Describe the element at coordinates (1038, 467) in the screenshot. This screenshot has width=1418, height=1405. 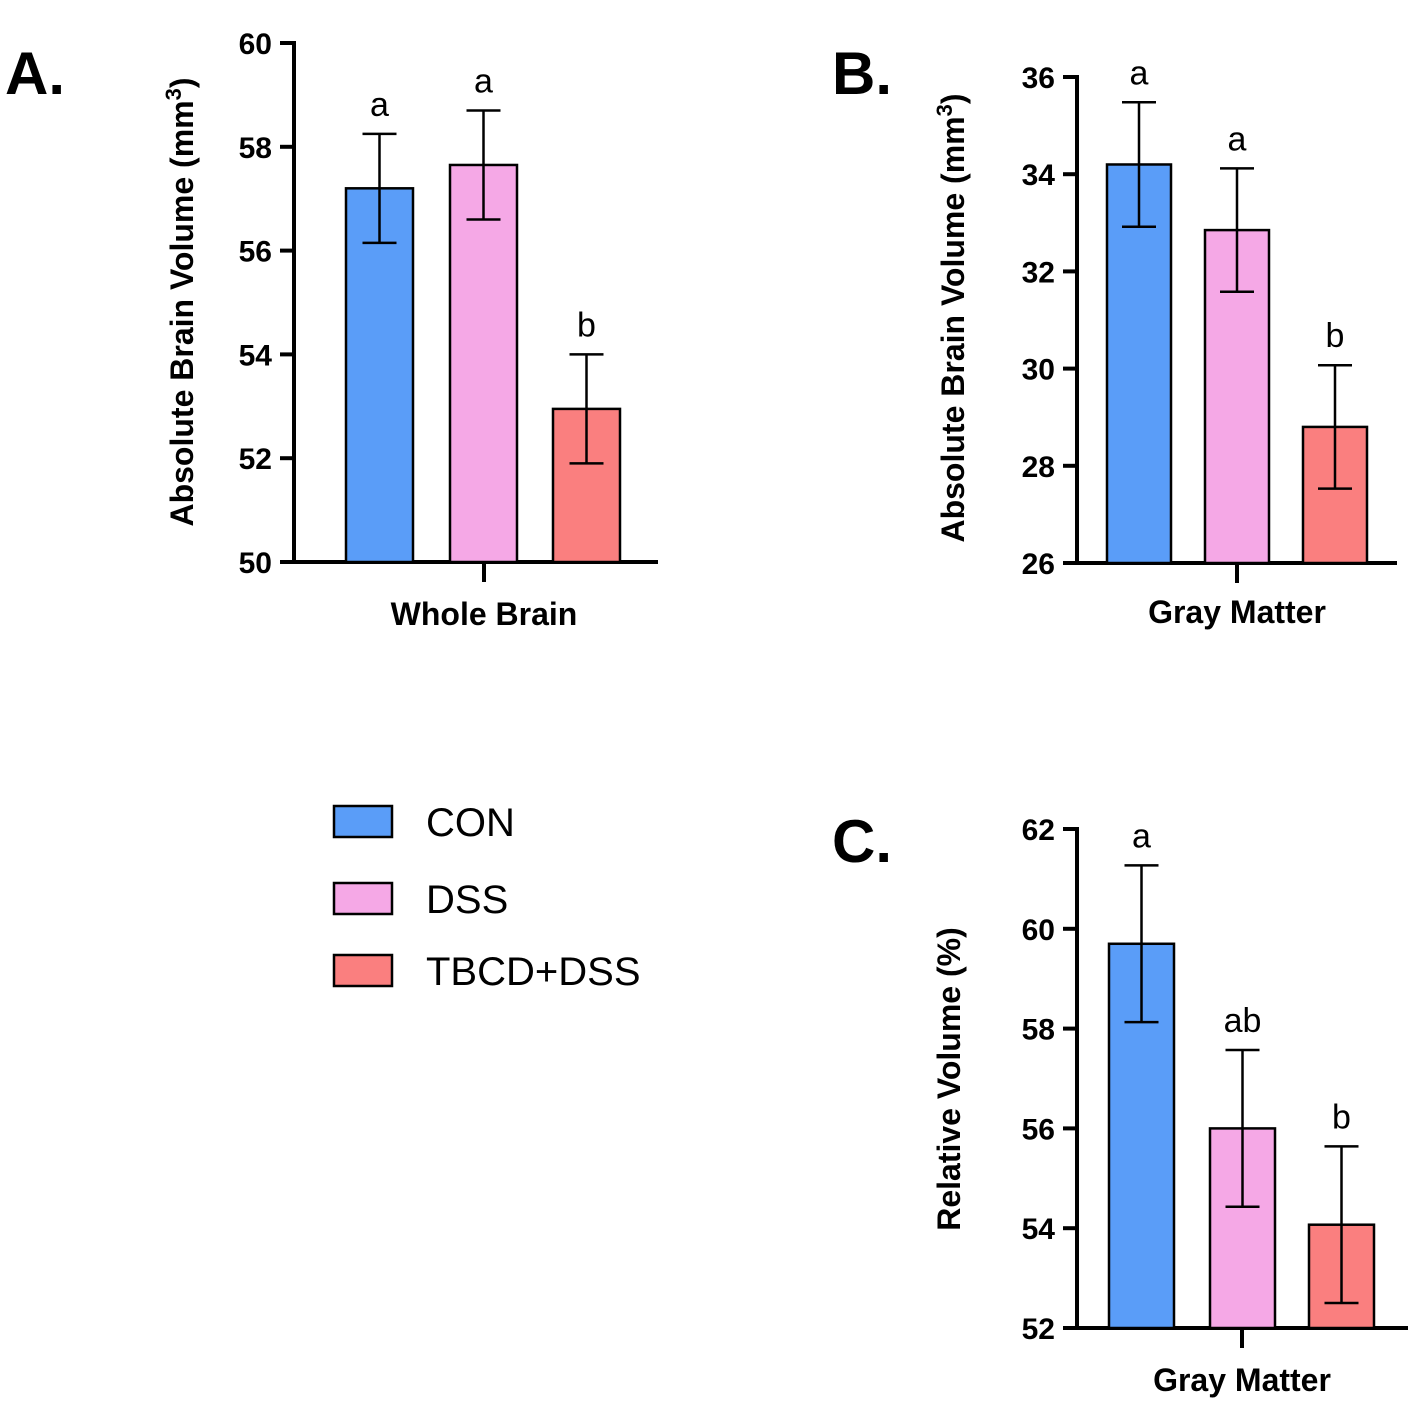
I see `y-tick-label-b-1: 28` at that location.